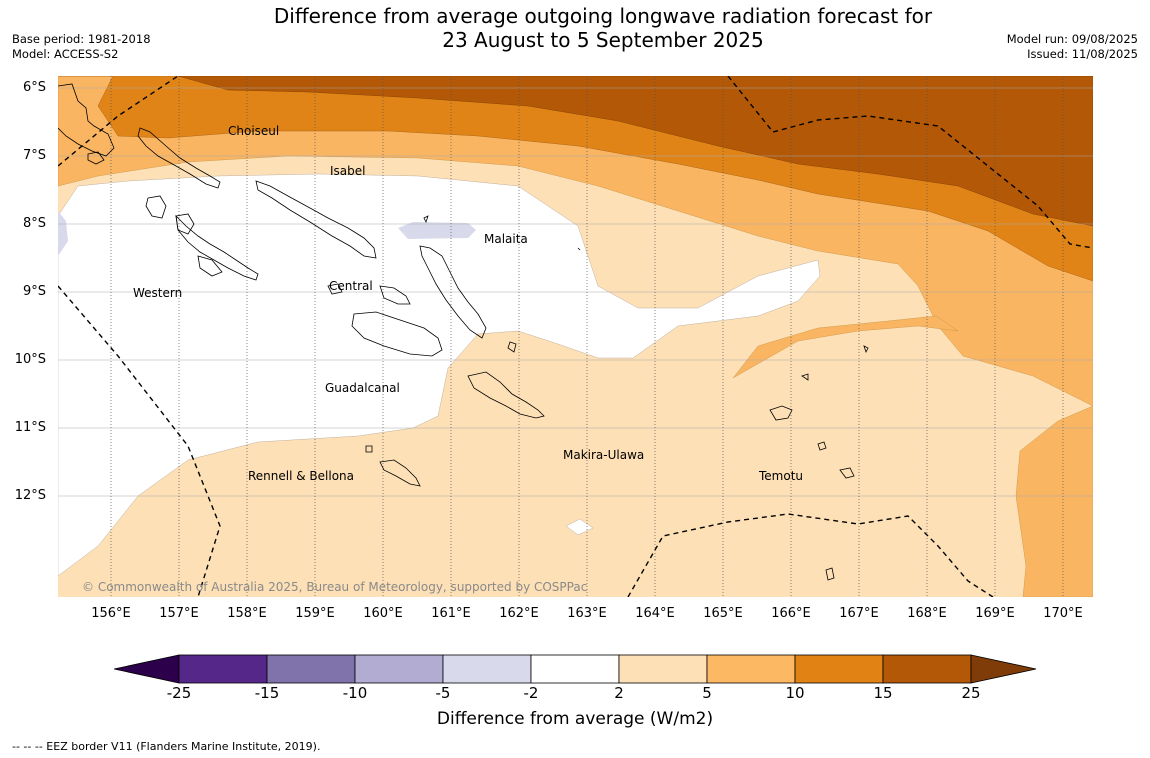  Describe the element at coordinates (579, 527) in the screenshot. I see `band-neutral-isle` at that location.